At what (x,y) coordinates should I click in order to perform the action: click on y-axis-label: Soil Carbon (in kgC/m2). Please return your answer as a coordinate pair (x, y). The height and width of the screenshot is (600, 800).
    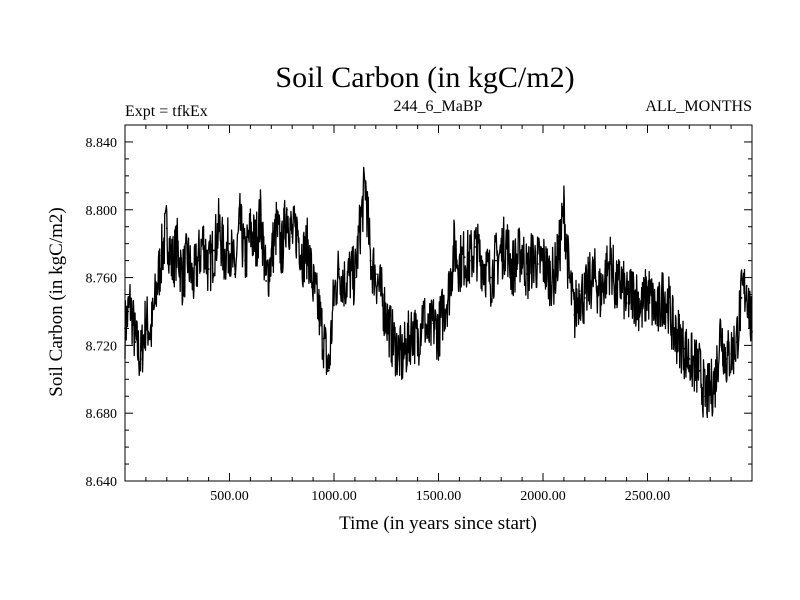
    Looking at the image, I should click on (56, 301).